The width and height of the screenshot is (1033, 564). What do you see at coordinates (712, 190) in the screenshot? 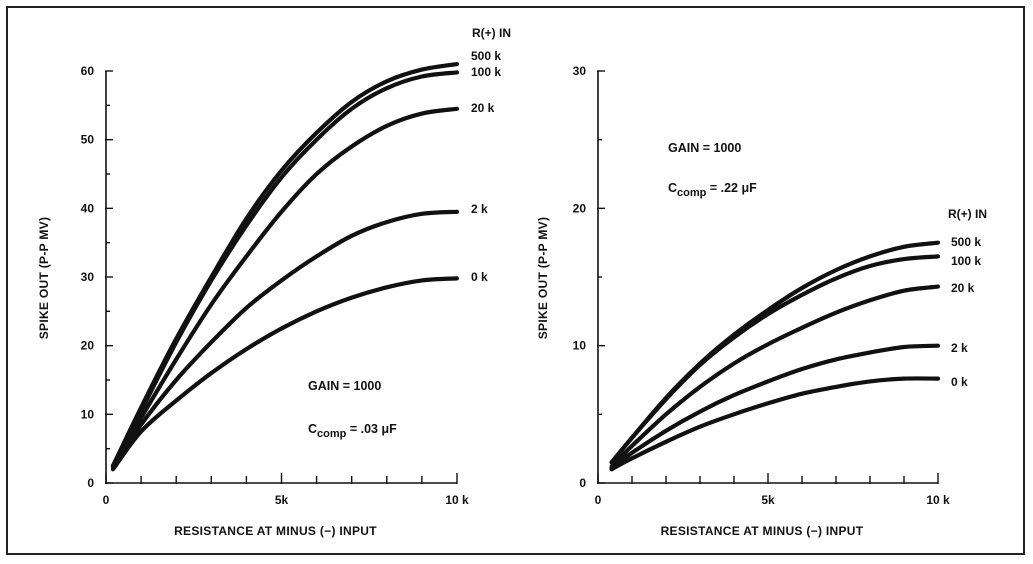
I see `ccomp-annotation: Ccomp = .22 μF` at bounding box center [712, 190].